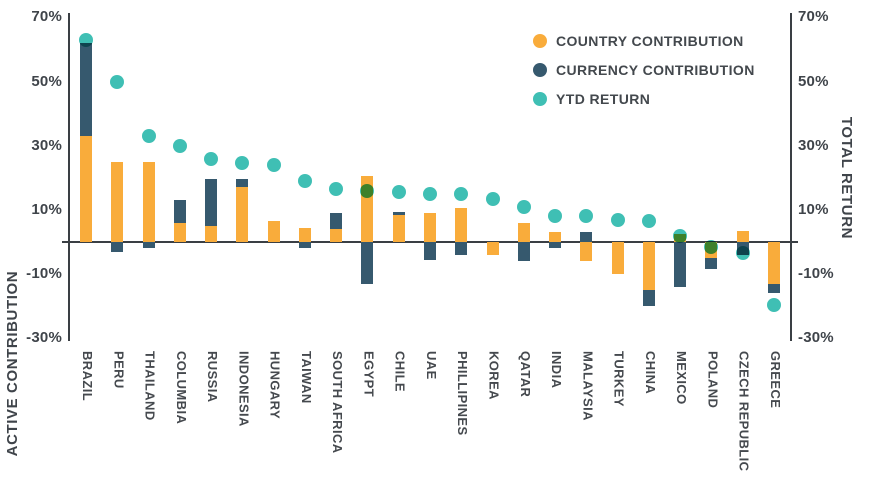 Image resolution: width=870 pixels, height=488 pixels. I want to click on left-axis-title: ACTIVE CONTRIBUTION, so click(12, 363).